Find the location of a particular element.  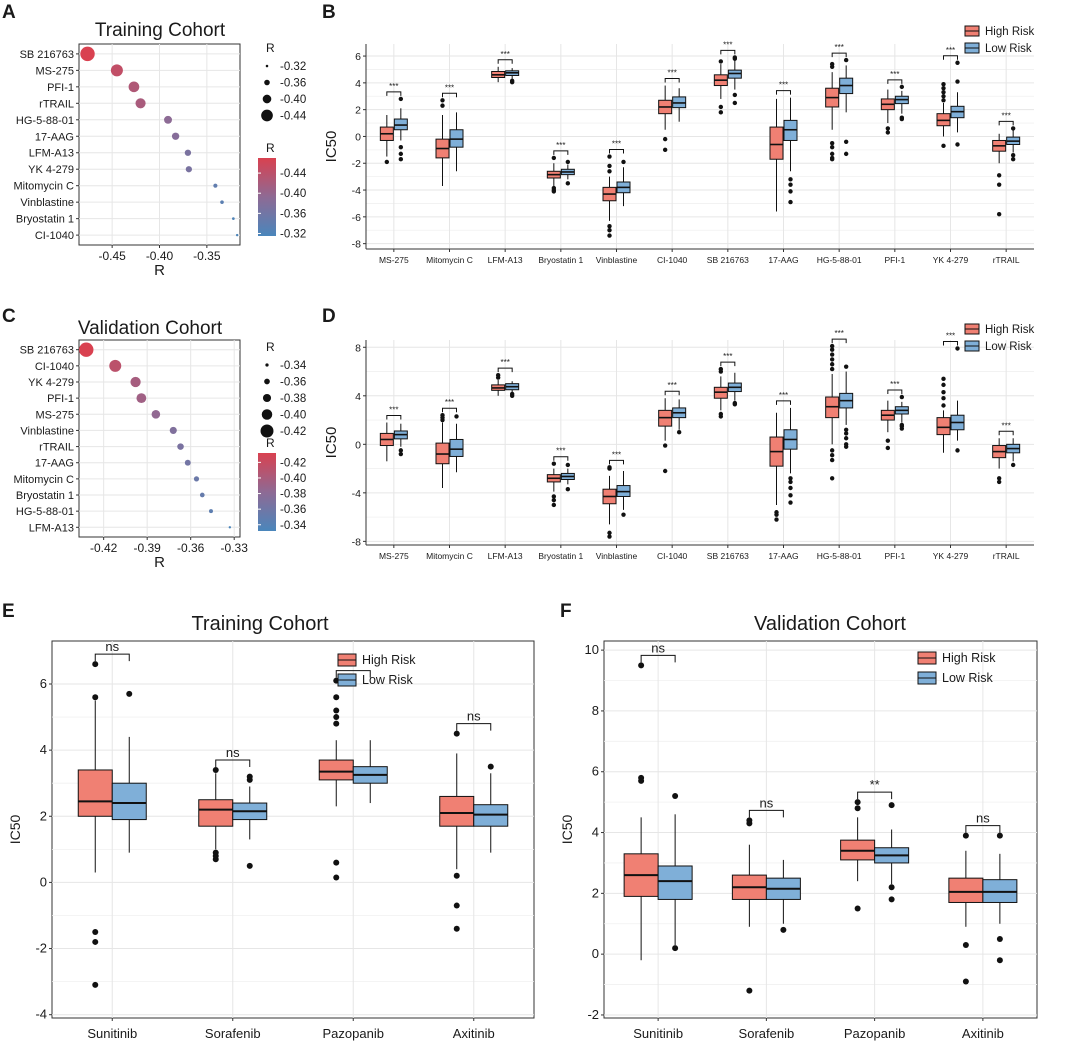

size-legend-label: -0.44 is located at coordinates (293, 117).